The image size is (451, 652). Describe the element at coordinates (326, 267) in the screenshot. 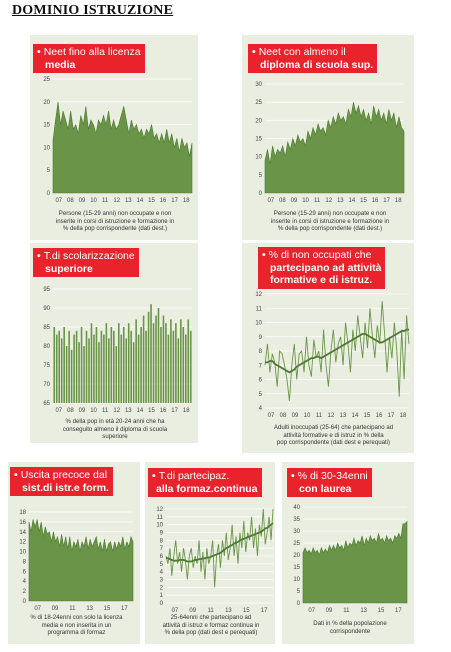

I see `title-line: partecipano ad attività` at that location.